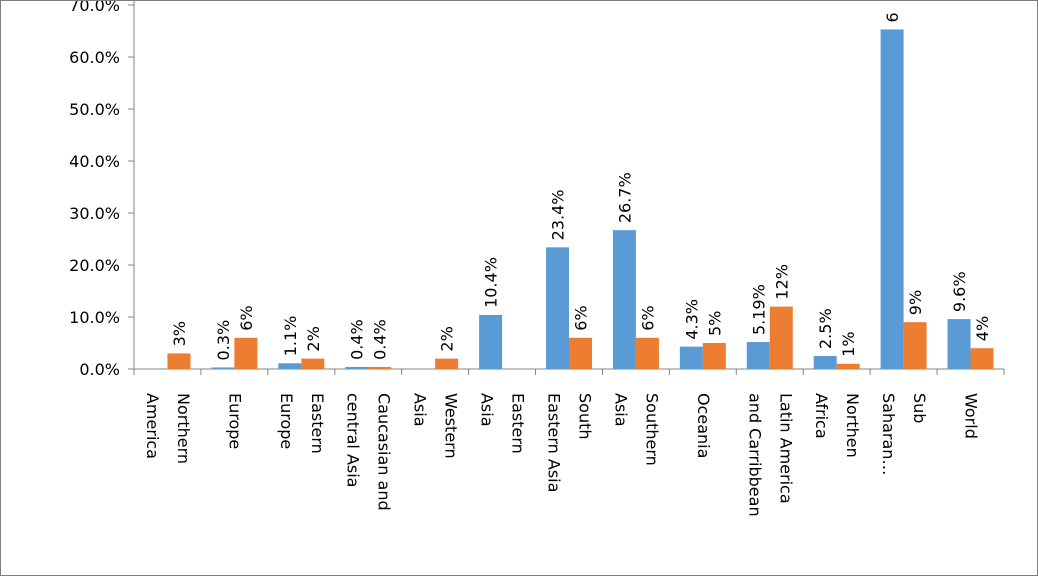  What do you see at coordinates (781, 282) in the screenshot?
I see `data-label: 12%` at bounding box center [781, 282].